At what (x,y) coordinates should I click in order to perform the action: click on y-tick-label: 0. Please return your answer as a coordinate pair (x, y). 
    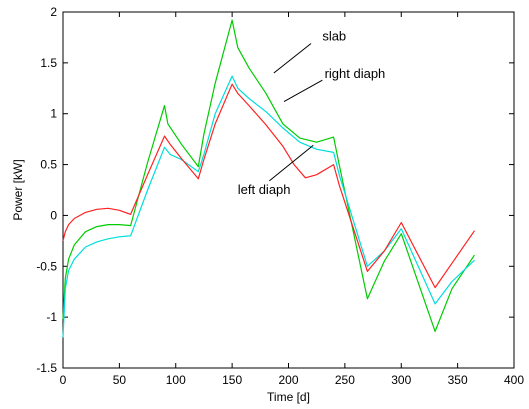
    Looking at the image, I should click on (53, 215).